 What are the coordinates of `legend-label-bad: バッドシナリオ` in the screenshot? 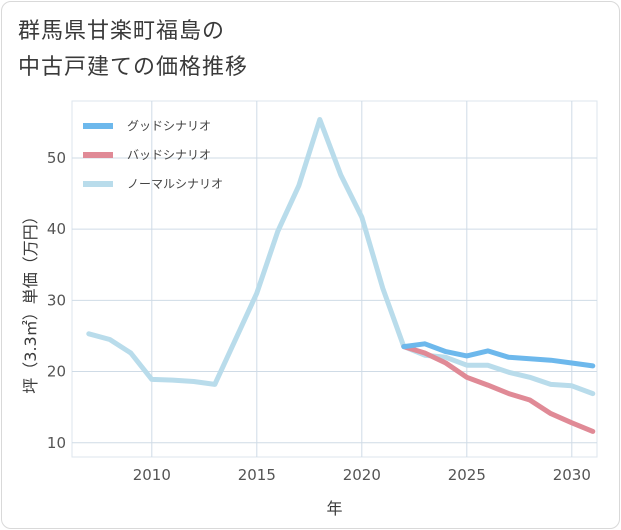 It's located at (169, 155).